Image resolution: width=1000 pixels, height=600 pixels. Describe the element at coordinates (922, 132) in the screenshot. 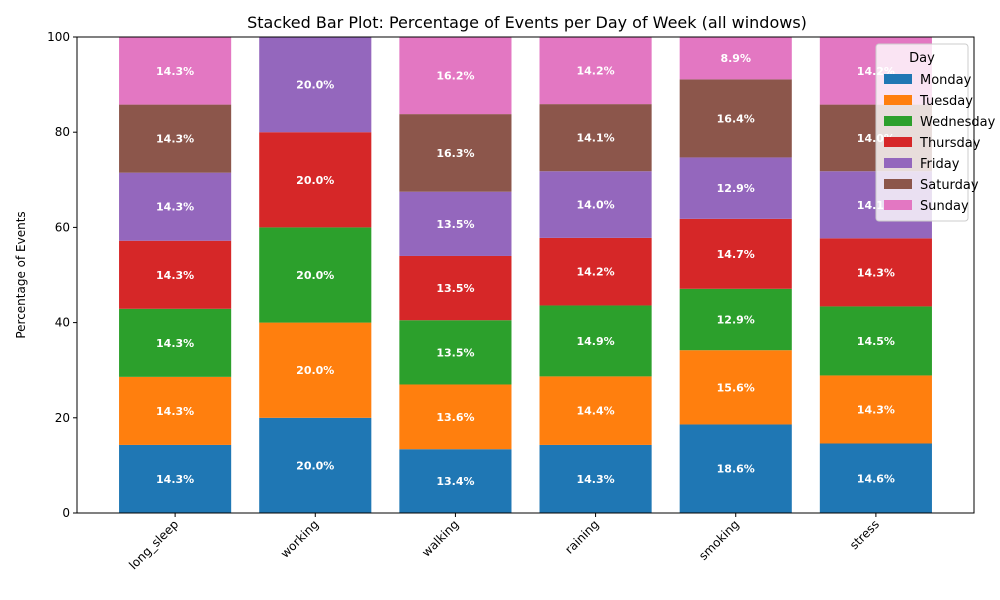

I see `legend-box` at that location.